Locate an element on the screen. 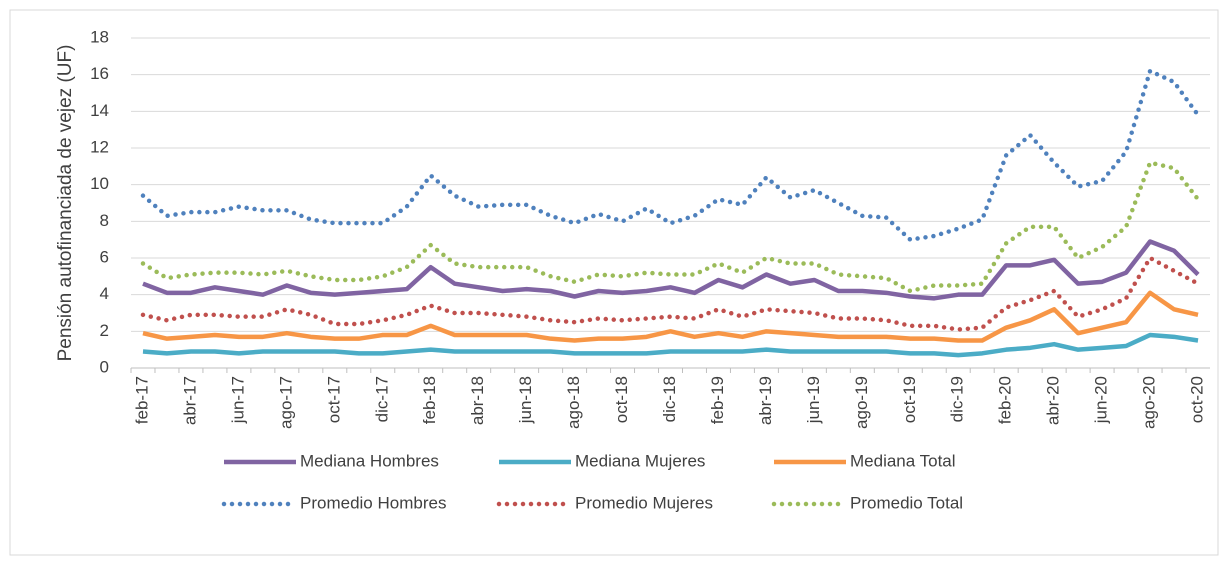  x-tick-label: feb-20 is located at coordinates (1005, 400).